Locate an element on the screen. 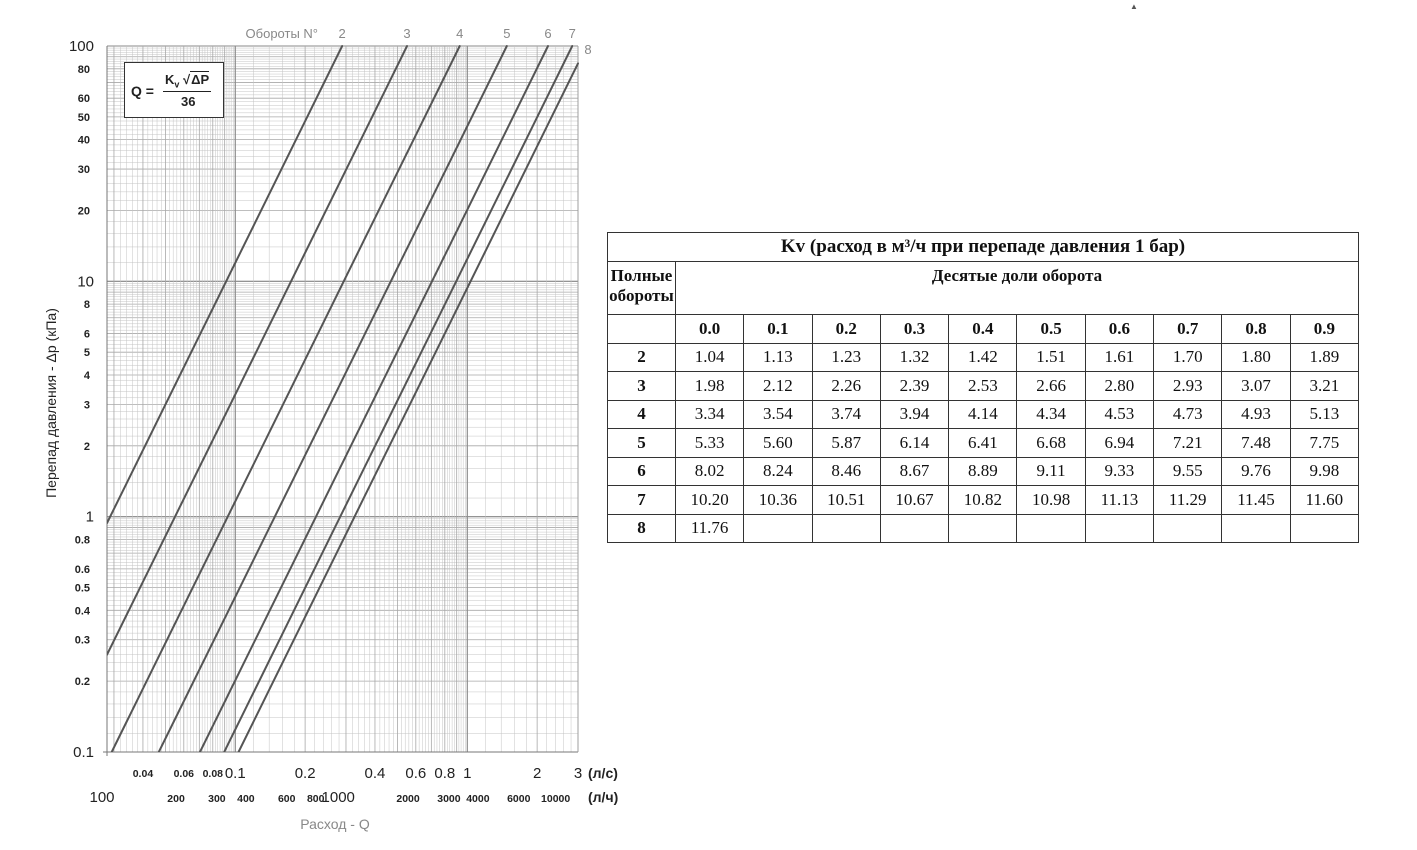 This screenshot has height=850, width=1417. y-tick-label: 0.2 is located at coordinates (82, 682).